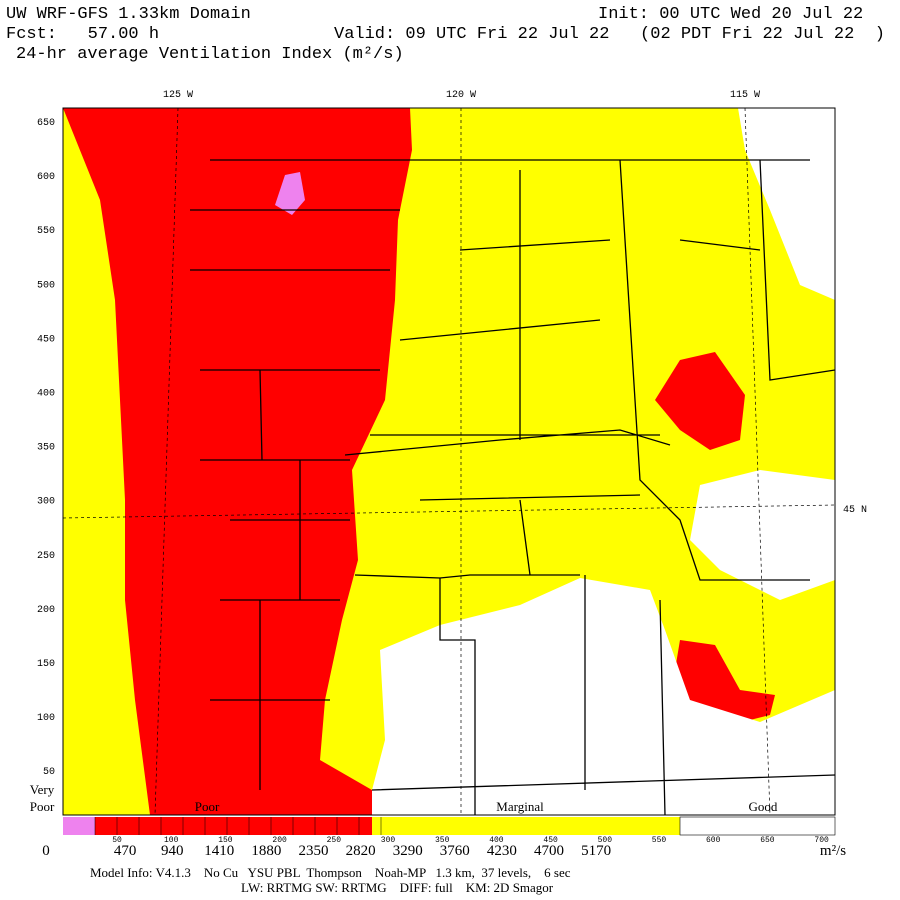 This screenshot has height=900, width=900. I want to click on colorbar-minor-label: 150, so click(225, 840).